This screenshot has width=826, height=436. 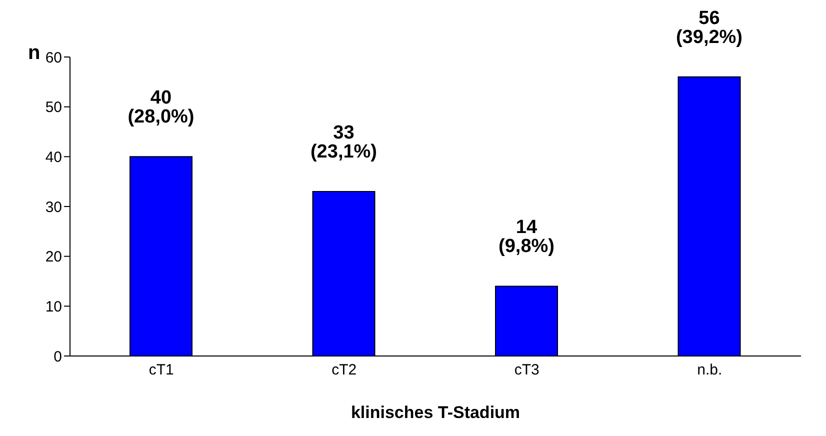 I want to click on data-label: 14 (9,8%), so click(x=526, y=237).